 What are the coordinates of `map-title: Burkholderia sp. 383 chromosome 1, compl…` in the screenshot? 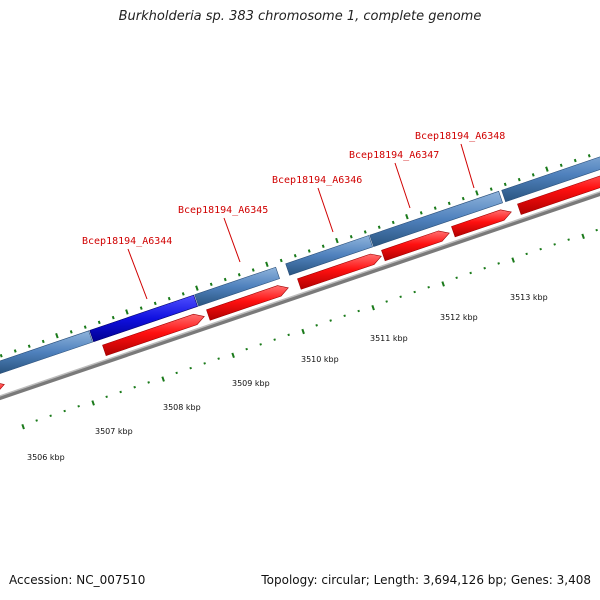 It's located at (300, 16).